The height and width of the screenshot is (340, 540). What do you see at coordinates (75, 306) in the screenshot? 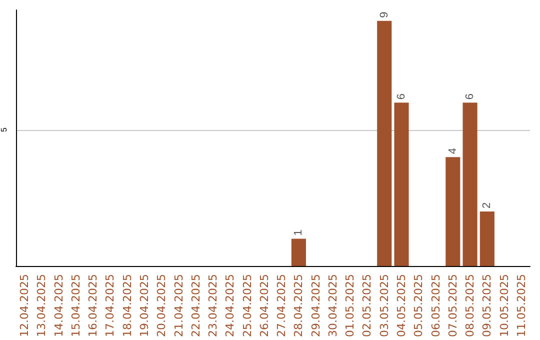
I see `x-tick-label: 15.04.2025` at bounding box center [75, 306].